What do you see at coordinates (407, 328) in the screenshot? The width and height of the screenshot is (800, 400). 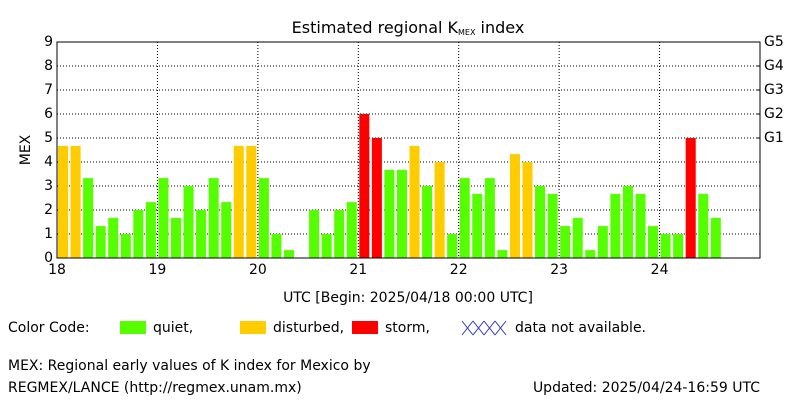 I see `legend-label: storm,` at bounding box center [407, 328].